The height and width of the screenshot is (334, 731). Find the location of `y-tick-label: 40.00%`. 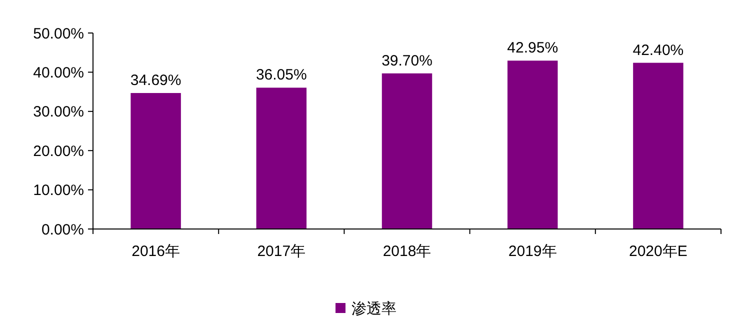

y-tick-label: 40.00% is located at coordinates (58, 73).